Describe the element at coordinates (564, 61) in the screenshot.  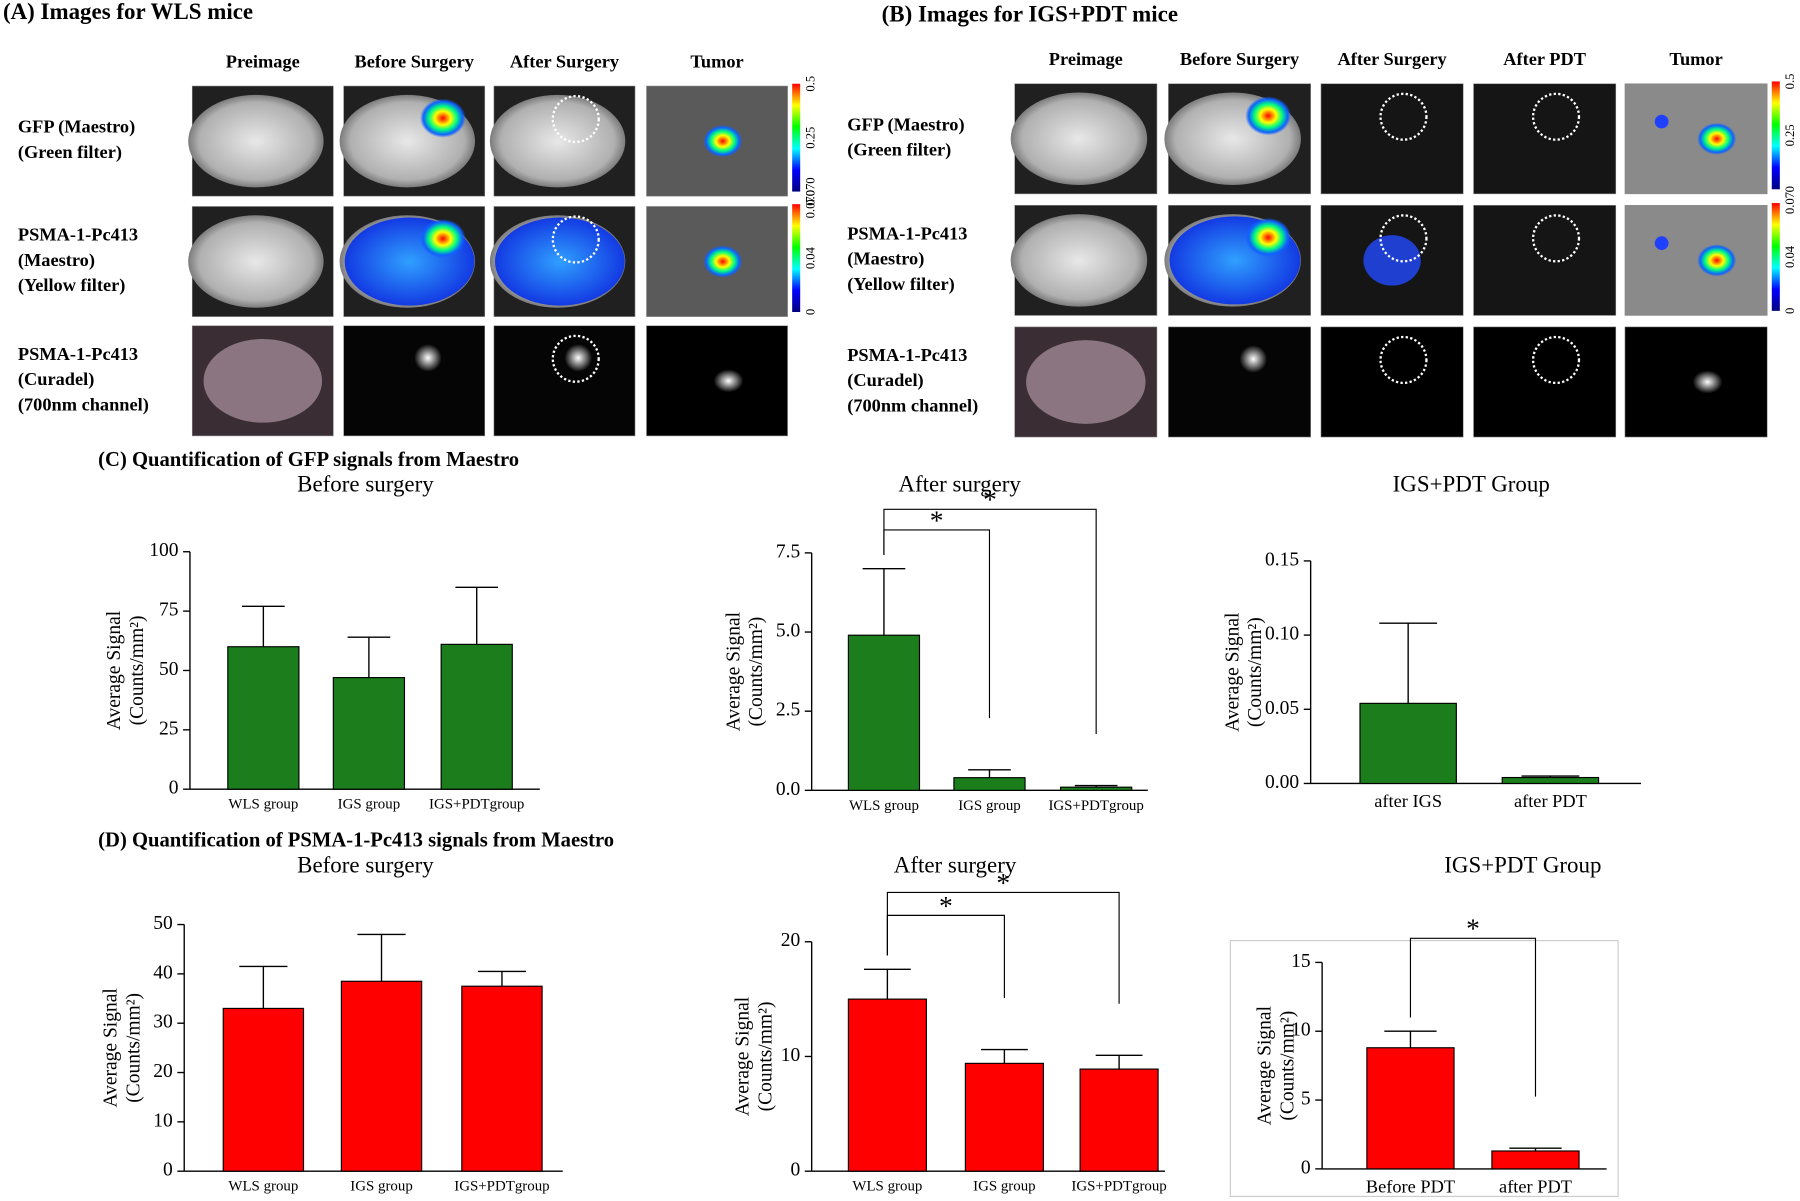
I see `column-header: After Surgery` at that location.